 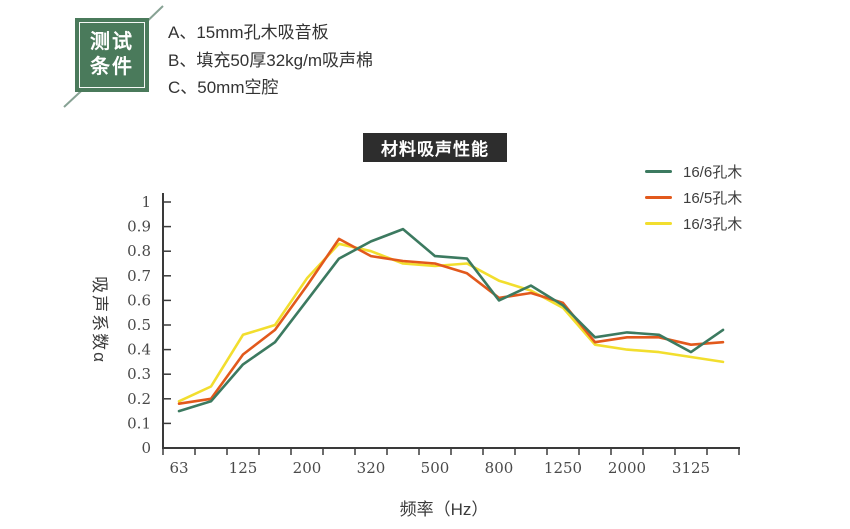 I want to click on y-tick-label: 0.5, so click(x=139, y=325).